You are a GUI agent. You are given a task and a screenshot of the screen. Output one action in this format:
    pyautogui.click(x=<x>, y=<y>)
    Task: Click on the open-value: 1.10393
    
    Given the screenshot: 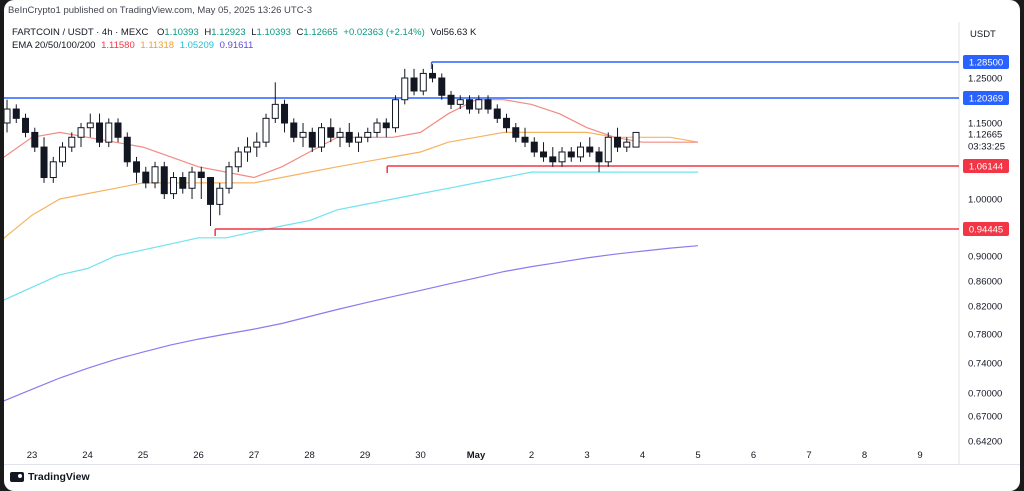 What is the action you would take?
    pyautogui.click(x=181, y=32)
    